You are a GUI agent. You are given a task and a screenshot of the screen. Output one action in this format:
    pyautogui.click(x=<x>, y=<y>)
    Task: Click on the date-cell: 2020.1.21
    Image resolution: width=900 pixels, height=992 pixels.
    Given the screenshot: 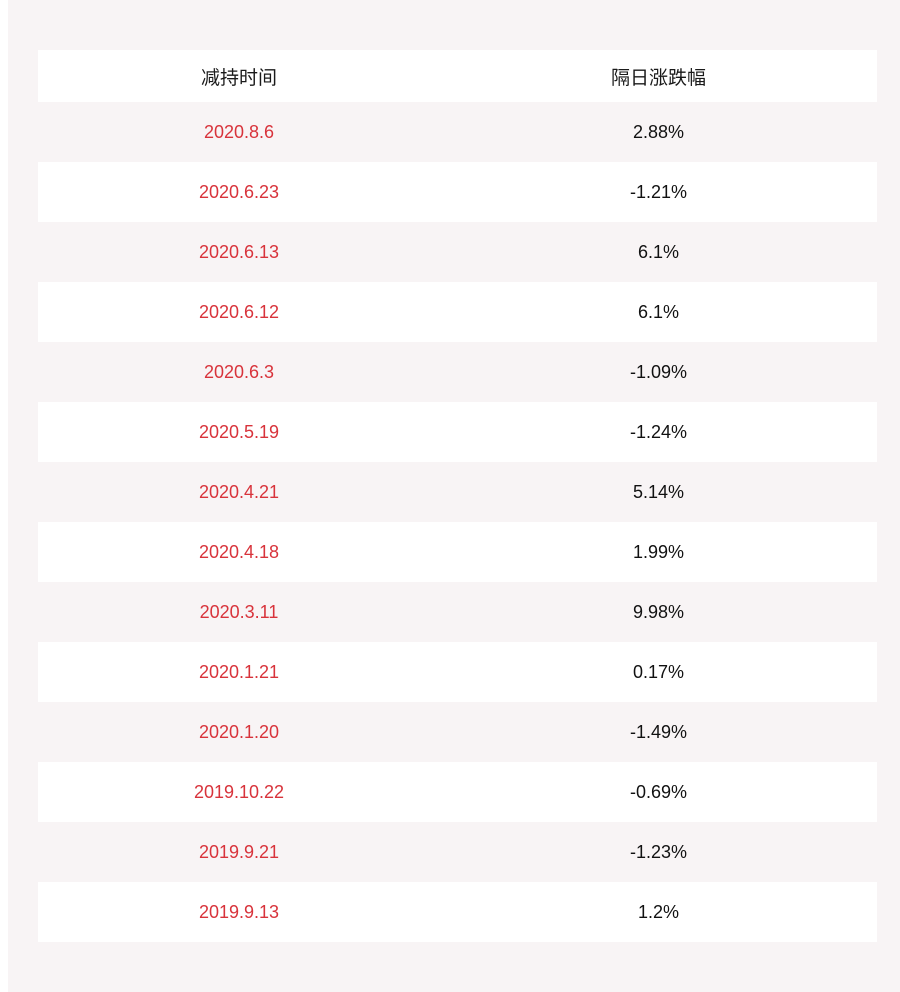 What is the action you would take?
    pyautogui.click(x=239, y=671)
    